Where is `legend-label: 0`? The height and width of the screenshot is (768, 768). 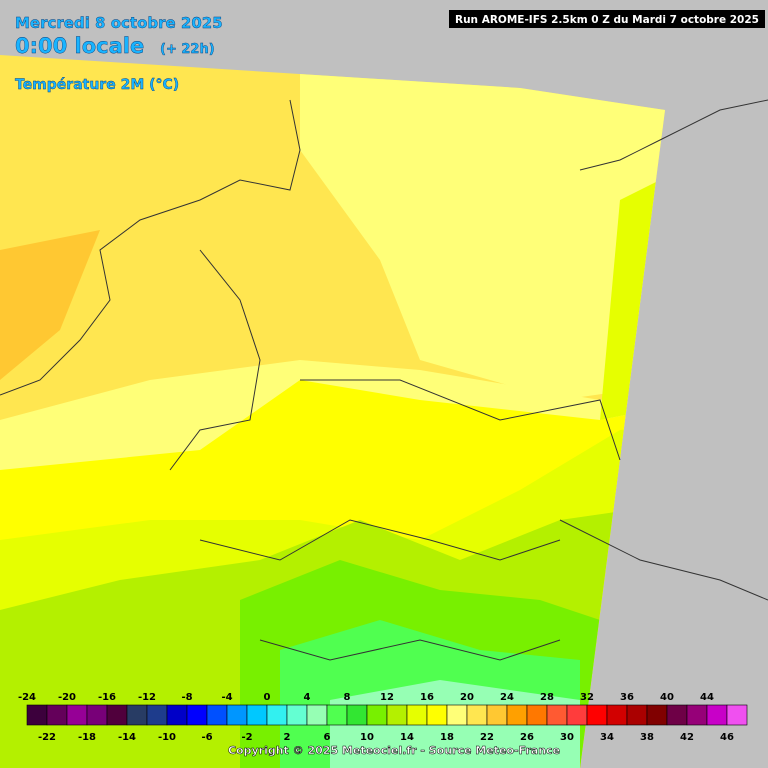
legend-label: 0 is located at coordinates (267, 697).